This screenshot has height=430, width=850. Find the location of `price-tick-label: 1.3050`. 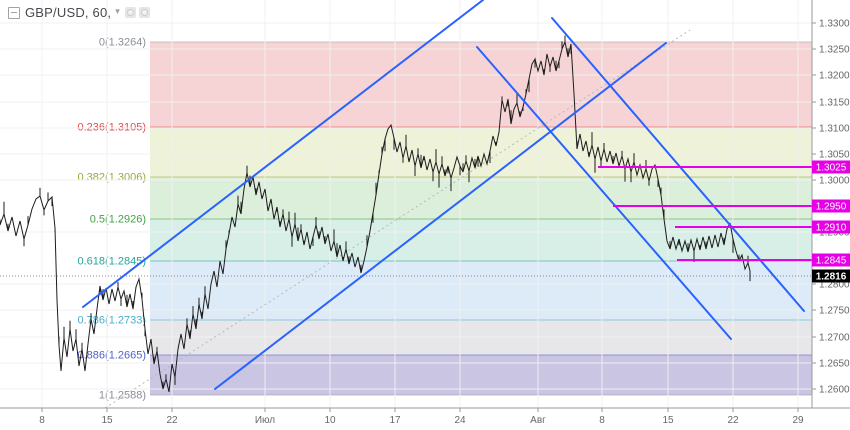

price-tick-label: 1.3050 is located at coordinates (834, 155).